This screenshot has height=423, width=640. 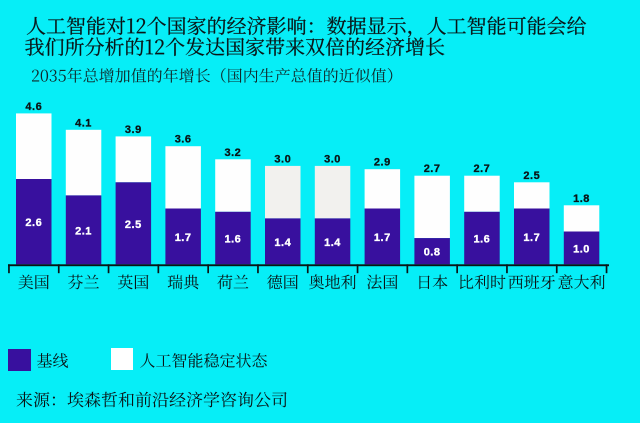 I want to click on svg-text: 1.8, so click(x=581, y=199).